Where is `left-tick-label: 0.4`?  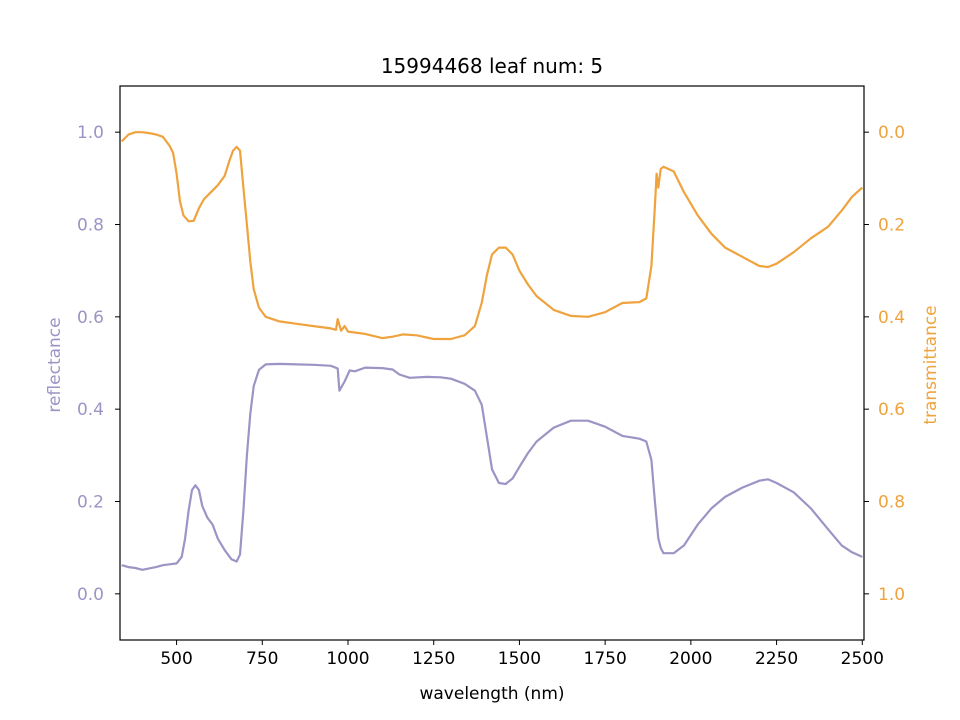
left-tick-label: 0.4 is located at coordinates (90, 410).